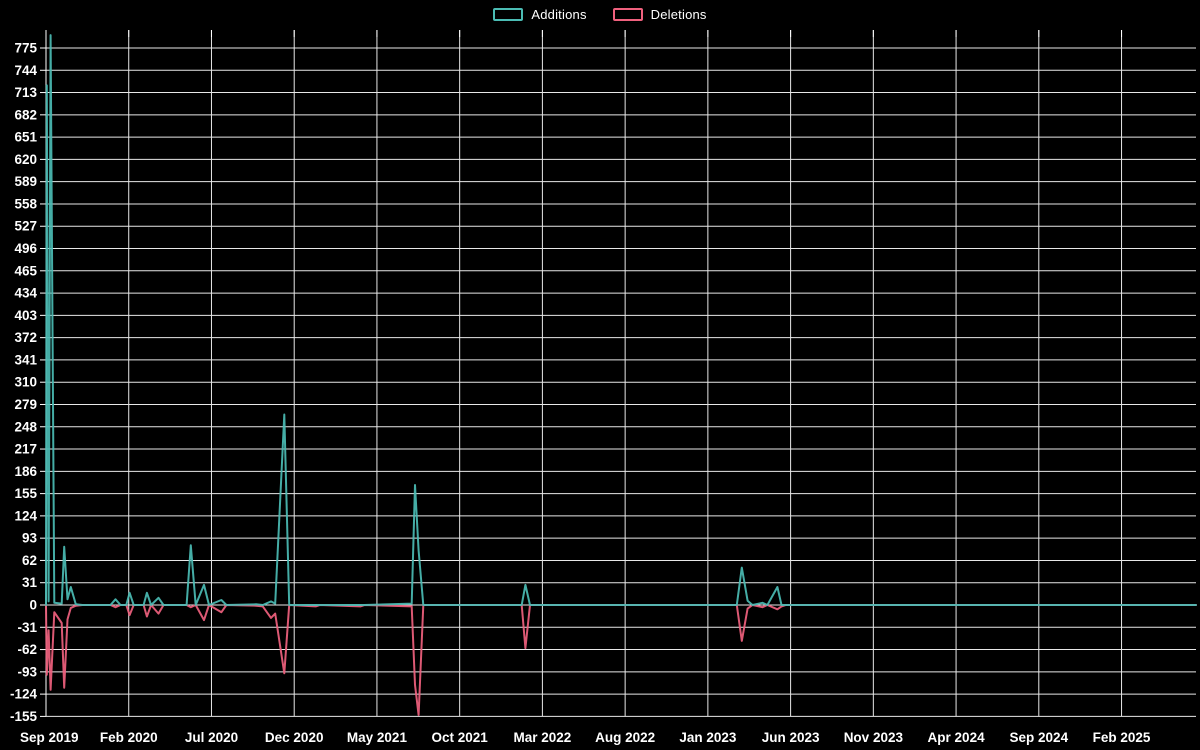  Describe the element at coordinates (294, 737) in the screenshot. I see `x-tick-label: Dec 2020` at that location.